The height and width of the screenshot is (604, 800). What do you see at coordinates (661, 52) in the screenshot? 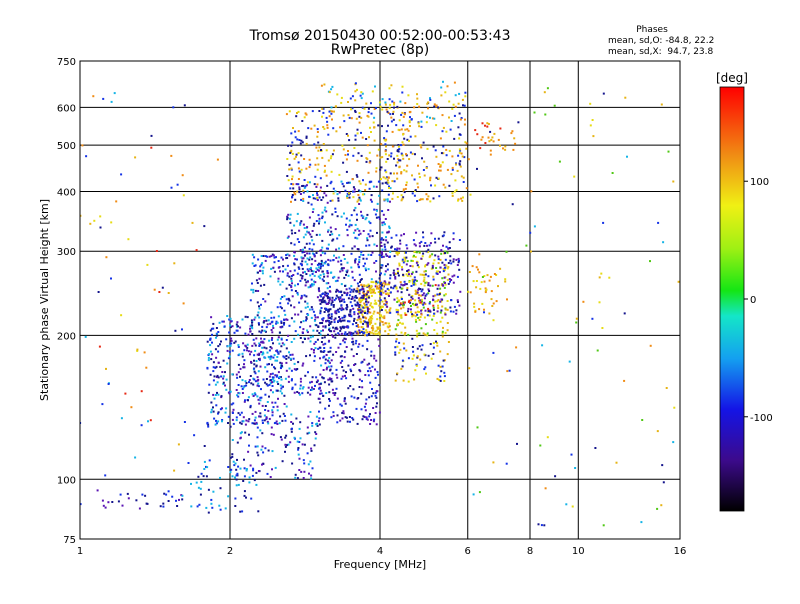
I see `stats-line-x: mean, sd,X: 94.7, 23.8` at bounding box center [661, 52].